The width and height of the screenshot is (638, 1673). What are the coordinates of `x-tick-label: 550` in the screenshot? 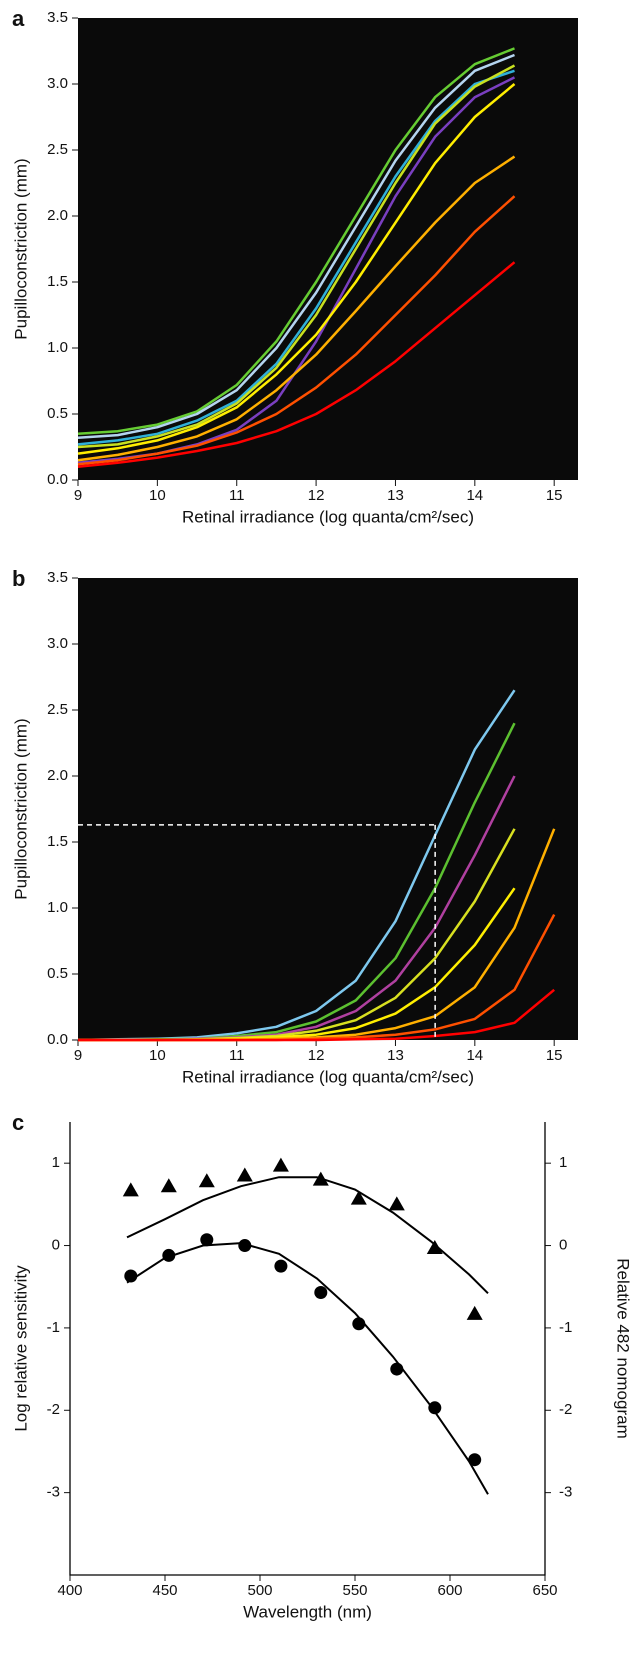 It's located at (354, 1590).